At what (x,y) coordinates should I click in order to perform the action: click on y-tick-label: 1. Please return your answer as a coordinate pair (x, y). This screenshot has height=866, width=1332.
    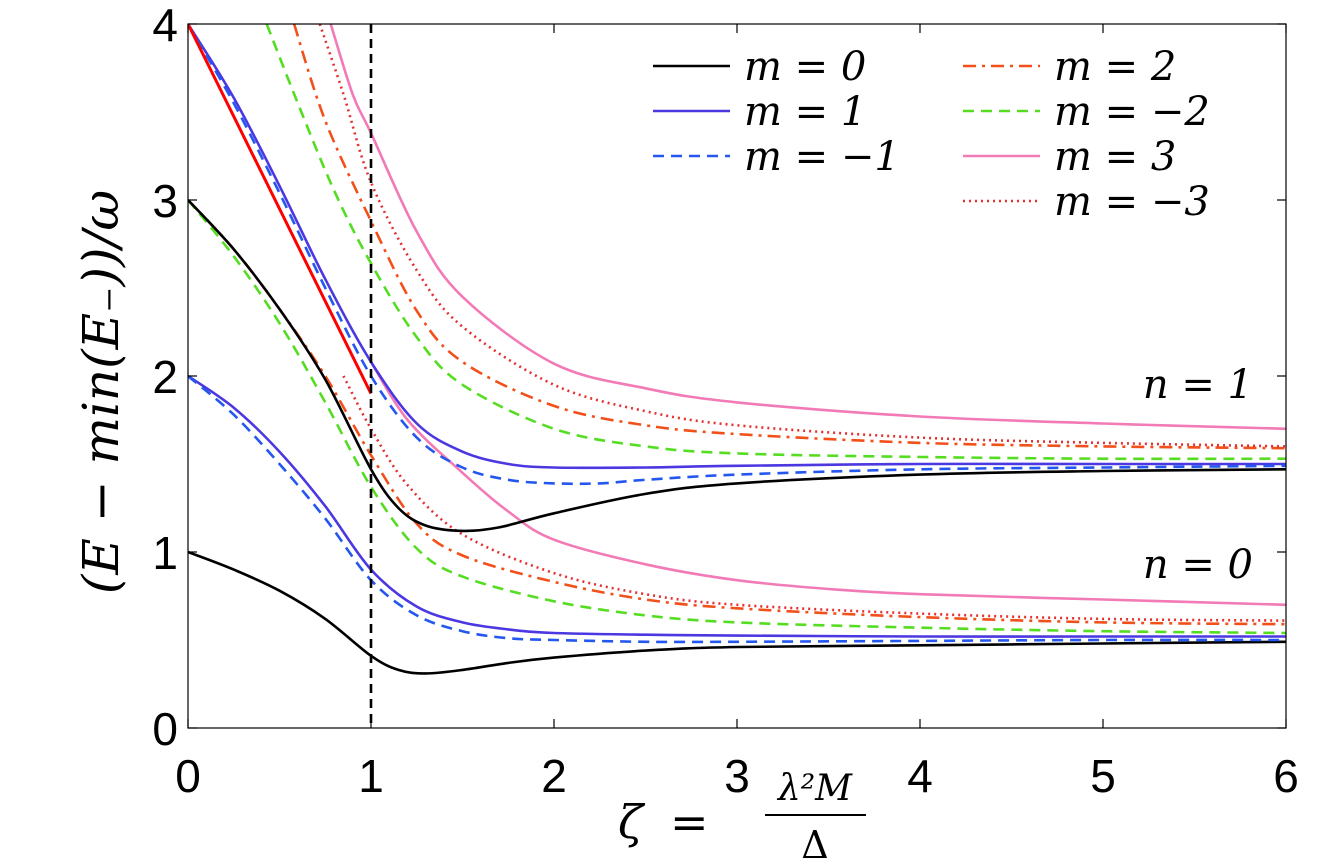
    Looking at the image, I should click on (165, 553).